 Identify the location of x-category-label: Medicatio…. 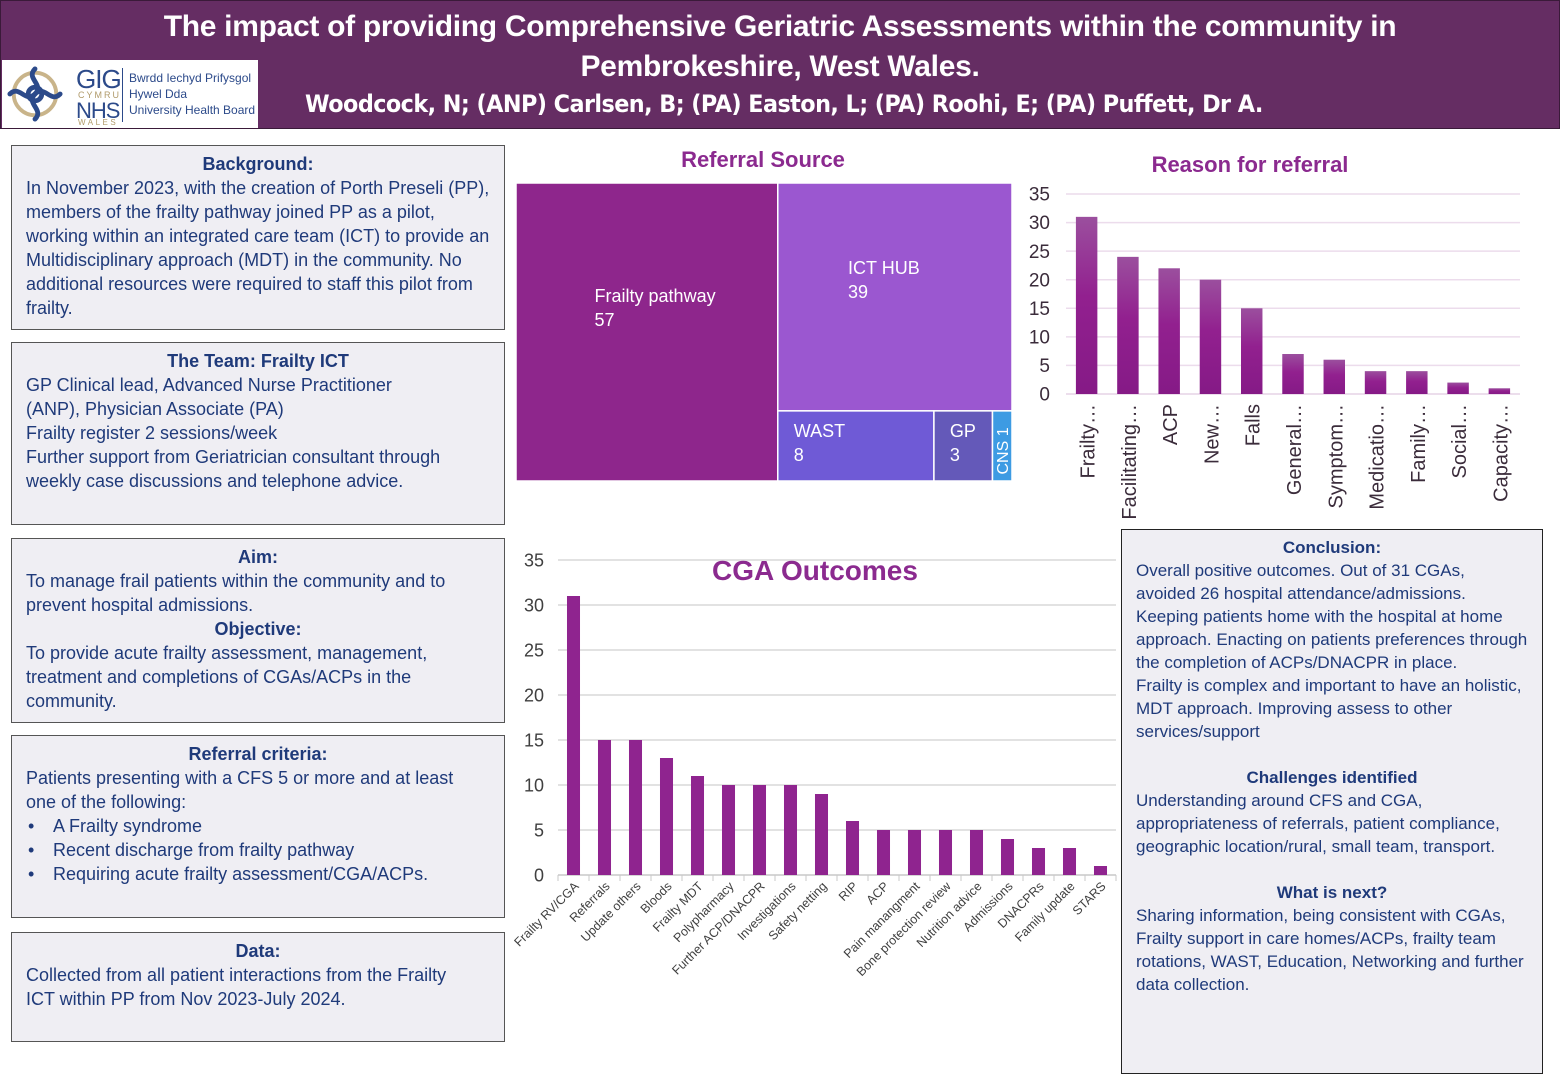
(1378, 457).